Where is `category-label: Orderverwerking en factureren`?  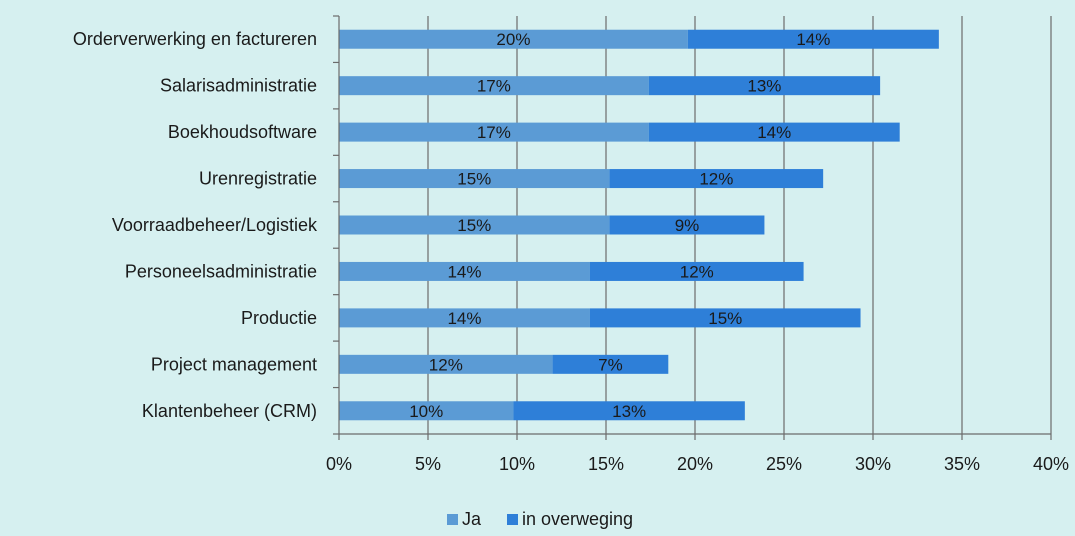 category-label: Orderverwerking en factureren is located at coordinates (195, 39).